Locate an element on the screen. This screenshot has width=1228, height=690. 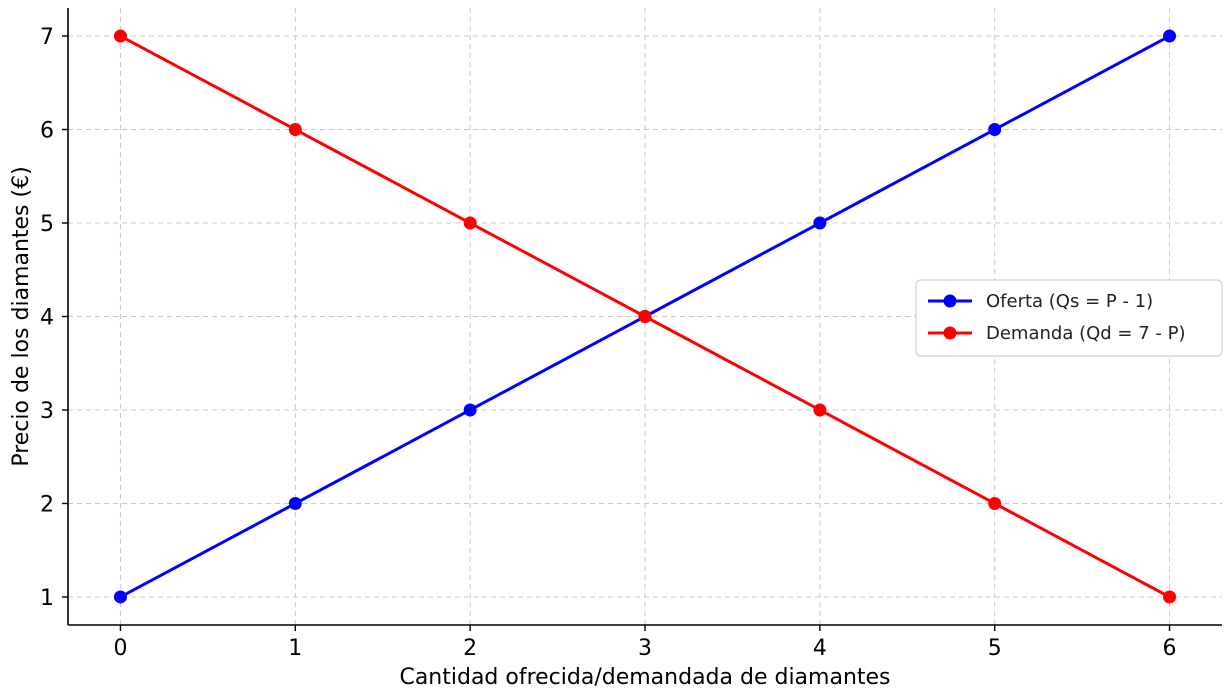
legend: Oferta (Qs = P - 1) Demanda (Qd = 7 - P) is located at coordinates (1069, 318).